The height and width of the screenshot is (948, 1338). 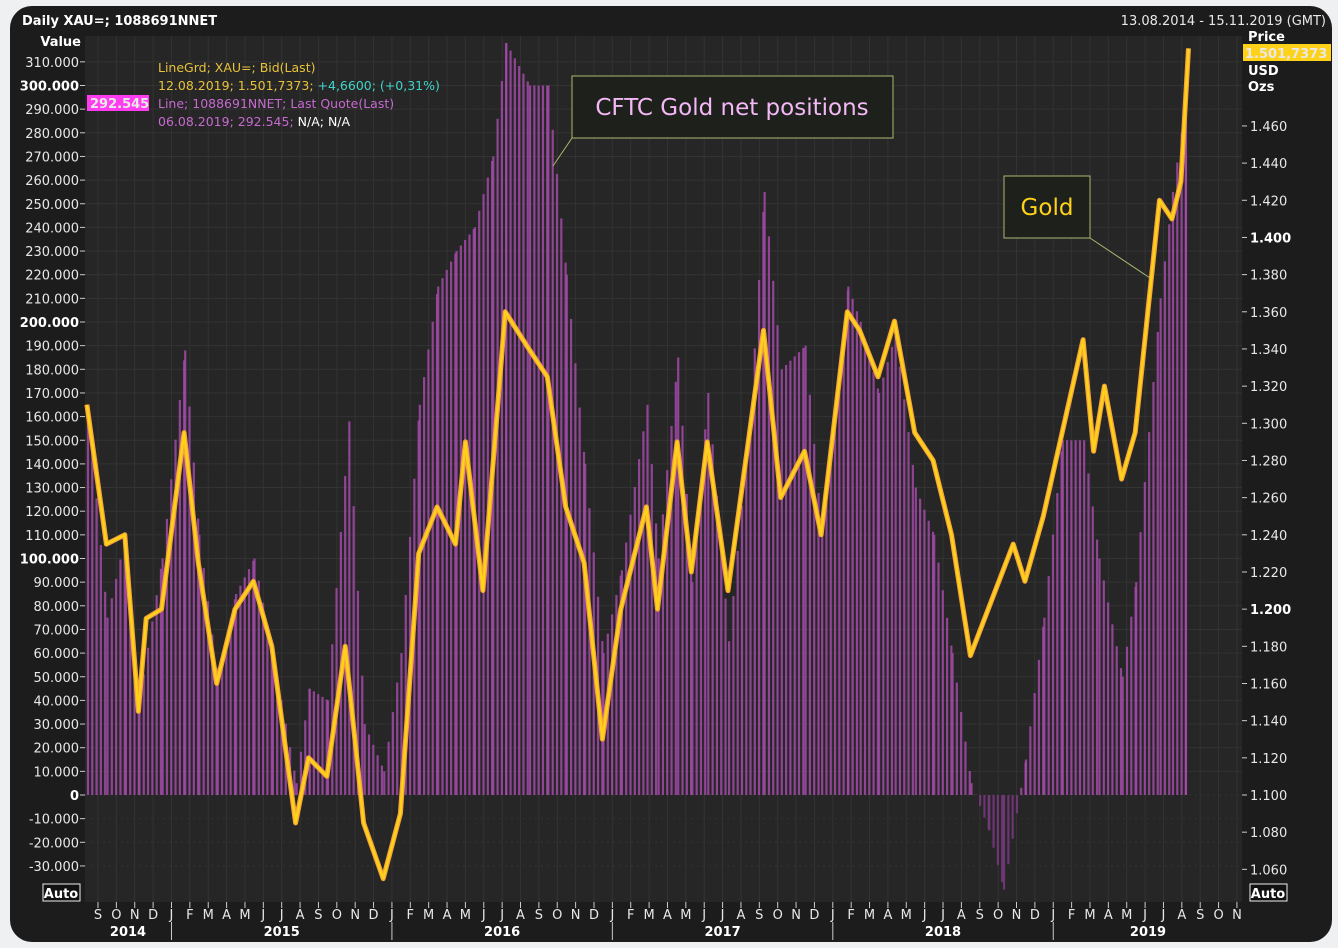 I want to click on x-month-label: M, so click(x=648, y=915).